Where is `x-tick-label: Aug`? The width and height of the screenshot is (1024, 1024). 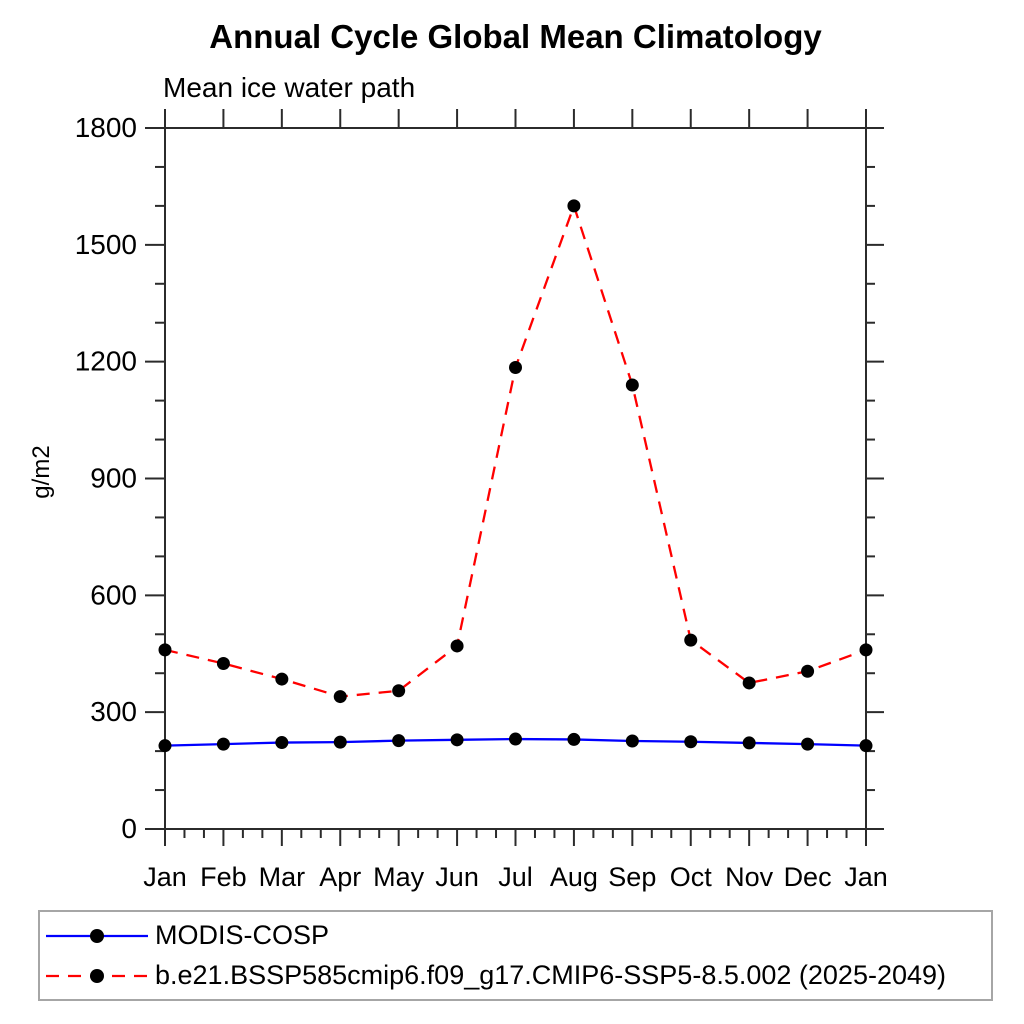
x-tick-label: Aug is located at coordinates (574, 877).